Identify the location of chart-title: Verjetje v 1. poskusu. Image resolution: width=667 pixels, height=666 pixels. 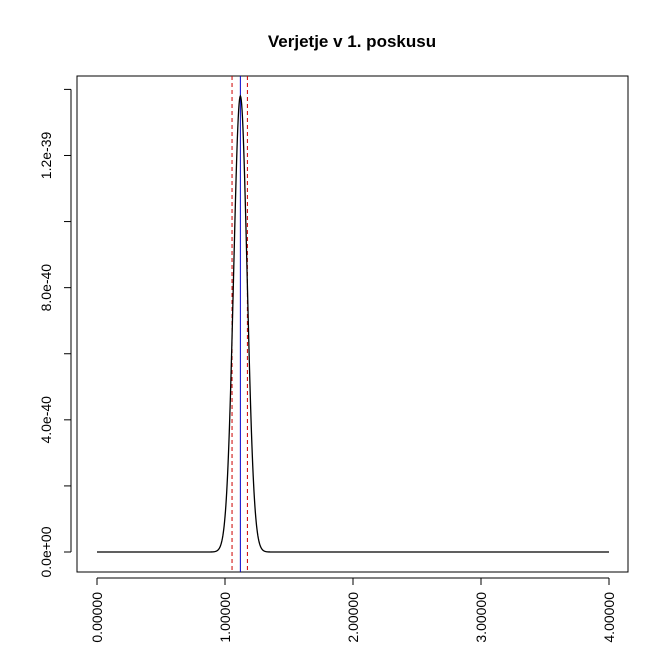
(352, 41).